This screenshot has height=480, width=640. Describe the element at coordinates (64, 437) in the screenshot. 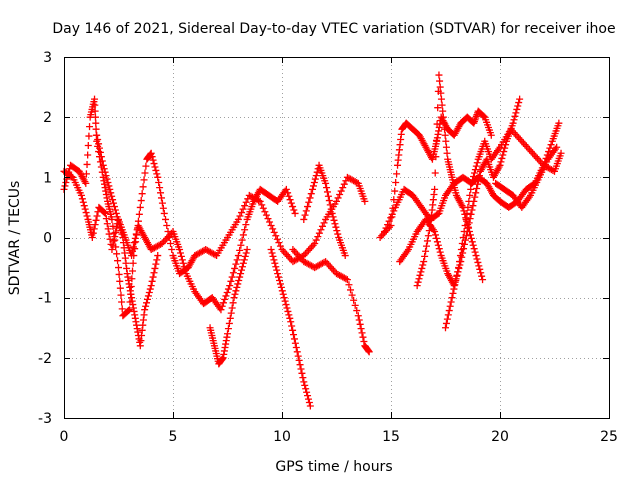

I see `x-tick-label: 0` at that location.